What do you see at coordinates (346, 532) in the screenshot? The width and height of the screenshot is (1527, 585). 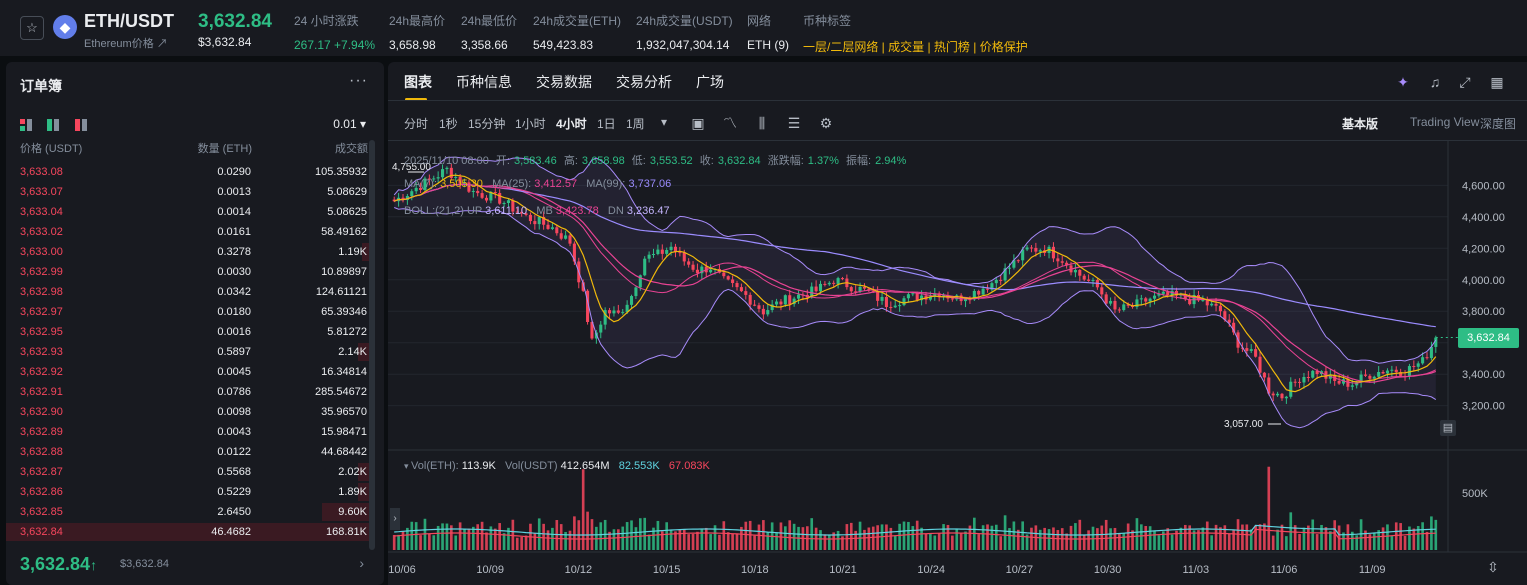 I see `ask-total: 168.81K` at bounding box center [346, 532].